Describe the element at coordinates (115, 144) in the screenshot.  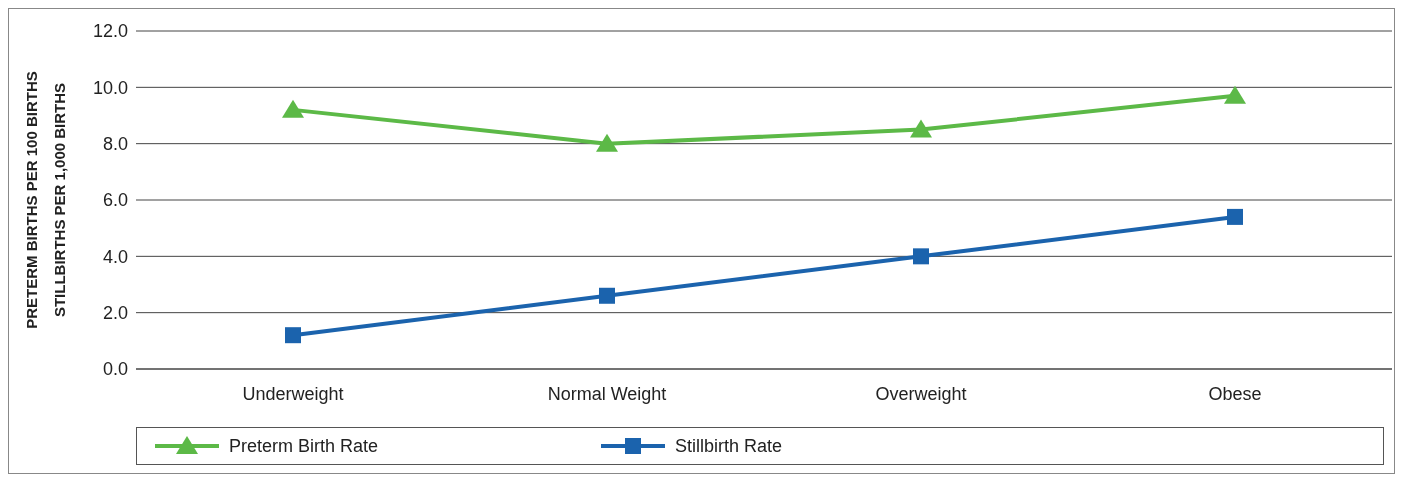
I see `y-tick-label: 8.0` at that location.